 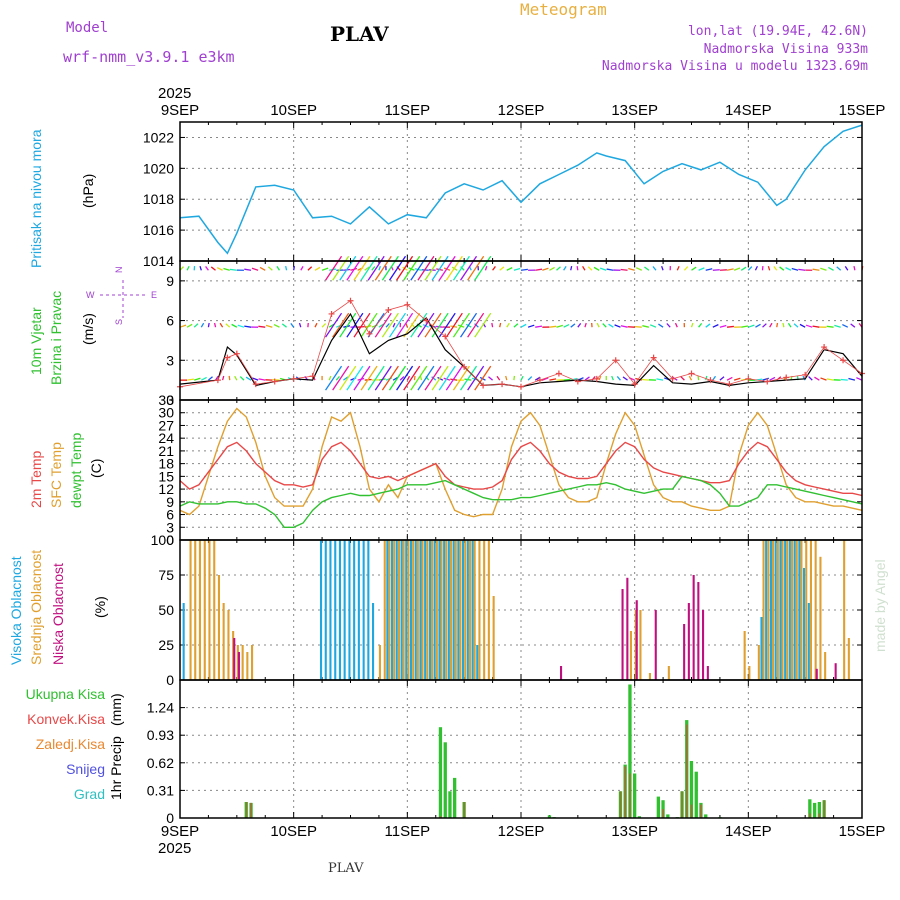 What do you see at coordinates (158, 230) in the screenshot?
I see `pressure-y-tick-label: 1016` at bounding box center [158, 230].